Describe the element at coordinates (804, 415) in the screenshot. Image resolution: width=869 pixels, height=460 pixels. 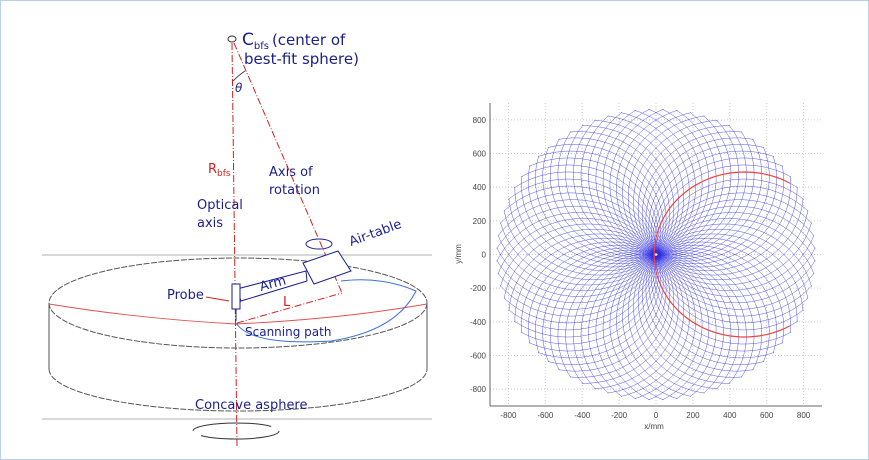
I see `x-tick-label: 800` at that location.